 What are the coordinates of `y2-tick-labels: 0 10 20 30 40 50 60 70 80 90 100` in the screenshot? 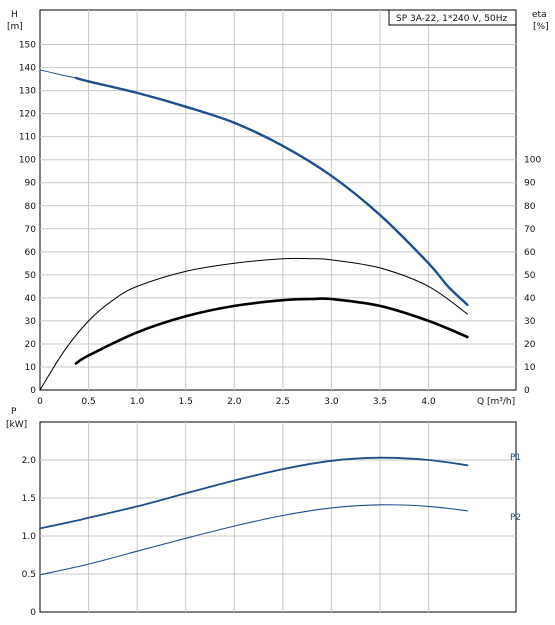 It's located at (532, 276).